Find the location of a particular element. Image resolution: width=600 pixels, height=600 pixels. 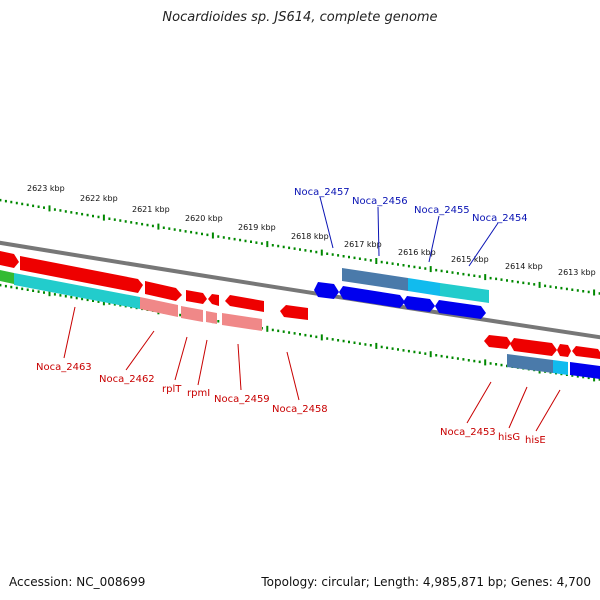

gene-label: rplT is located at coordinates (172, 389).